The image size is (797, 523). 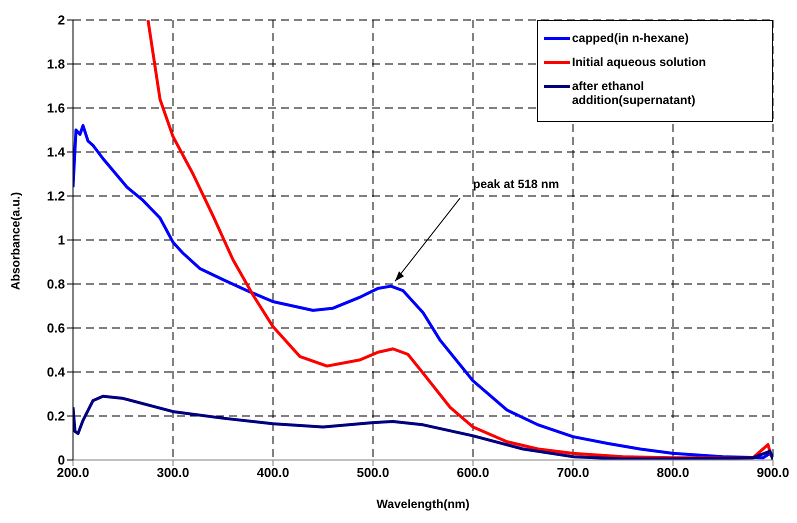 What do you see at coordinates (634, 93) in the screenshot?
I see `legend-label: after ethanol addition(supernatant)` at bounding box center [634, 93].